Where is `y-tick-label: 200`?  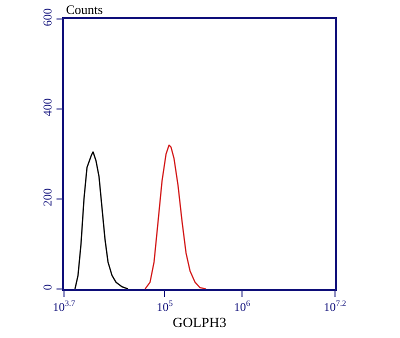
y-tick-label: 200 is located at coordinates (47, 197).